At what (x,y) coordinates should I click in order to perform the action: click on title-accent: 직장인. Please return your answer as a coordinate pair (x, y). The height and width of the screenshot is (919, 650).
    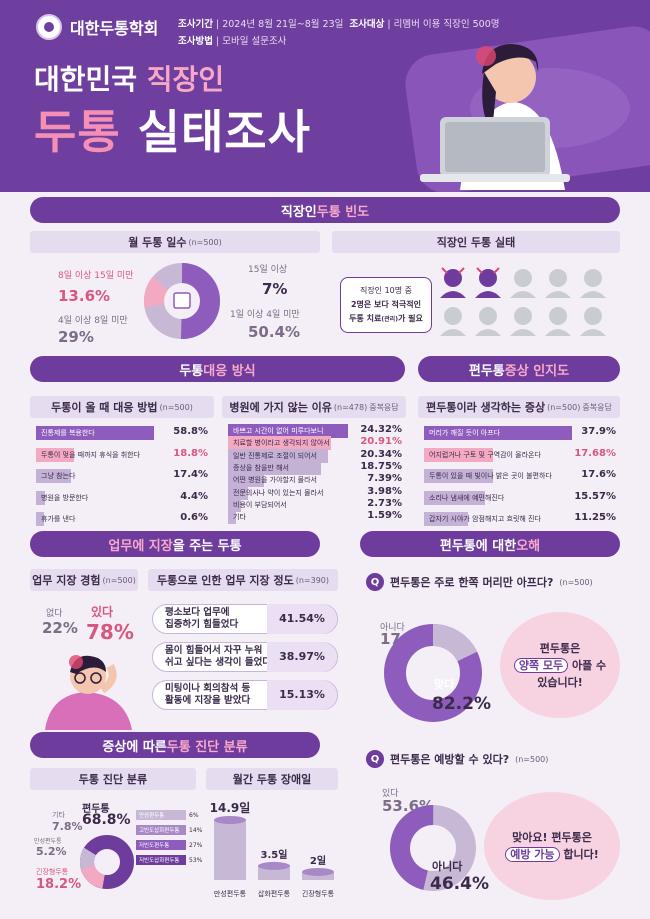
    Looking at the image, I should click on (185, 79).